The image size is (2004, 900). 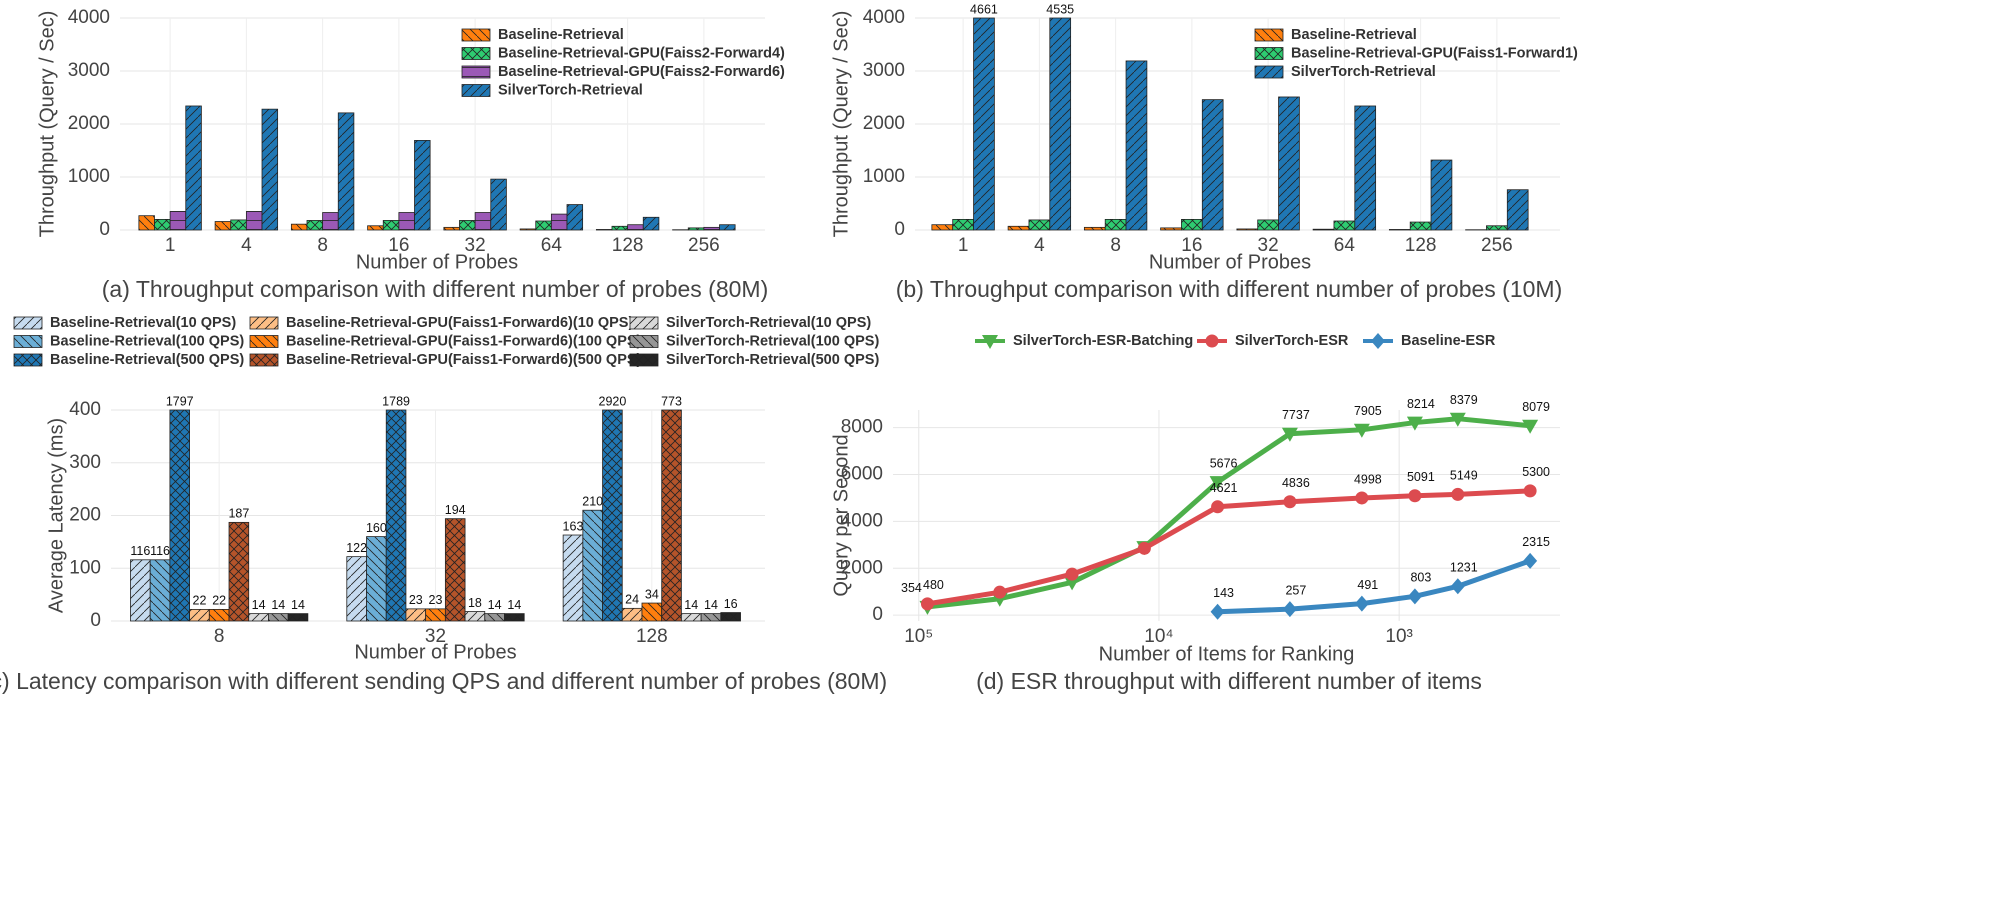 I want to click on x-tick-label: 256, so click(x=704, y=245).